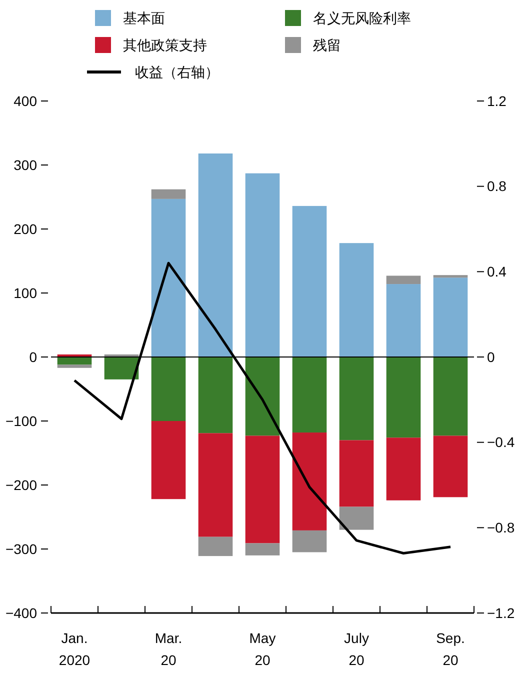 The width and height of the screenshot is (518, 679). What do you see at coordinates (262, 649) in the screenshot?
I see `x-tick-label: May 20` at bounding box center [262, 649].